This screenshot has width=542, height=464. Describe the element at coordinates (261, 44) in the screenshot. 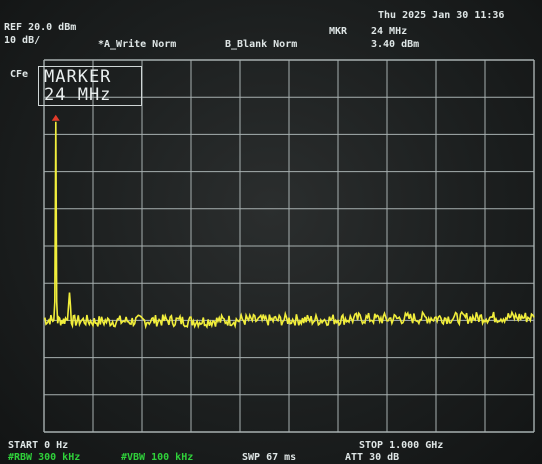

I see `trace-b-mode: B_Blank Norm` at that location.